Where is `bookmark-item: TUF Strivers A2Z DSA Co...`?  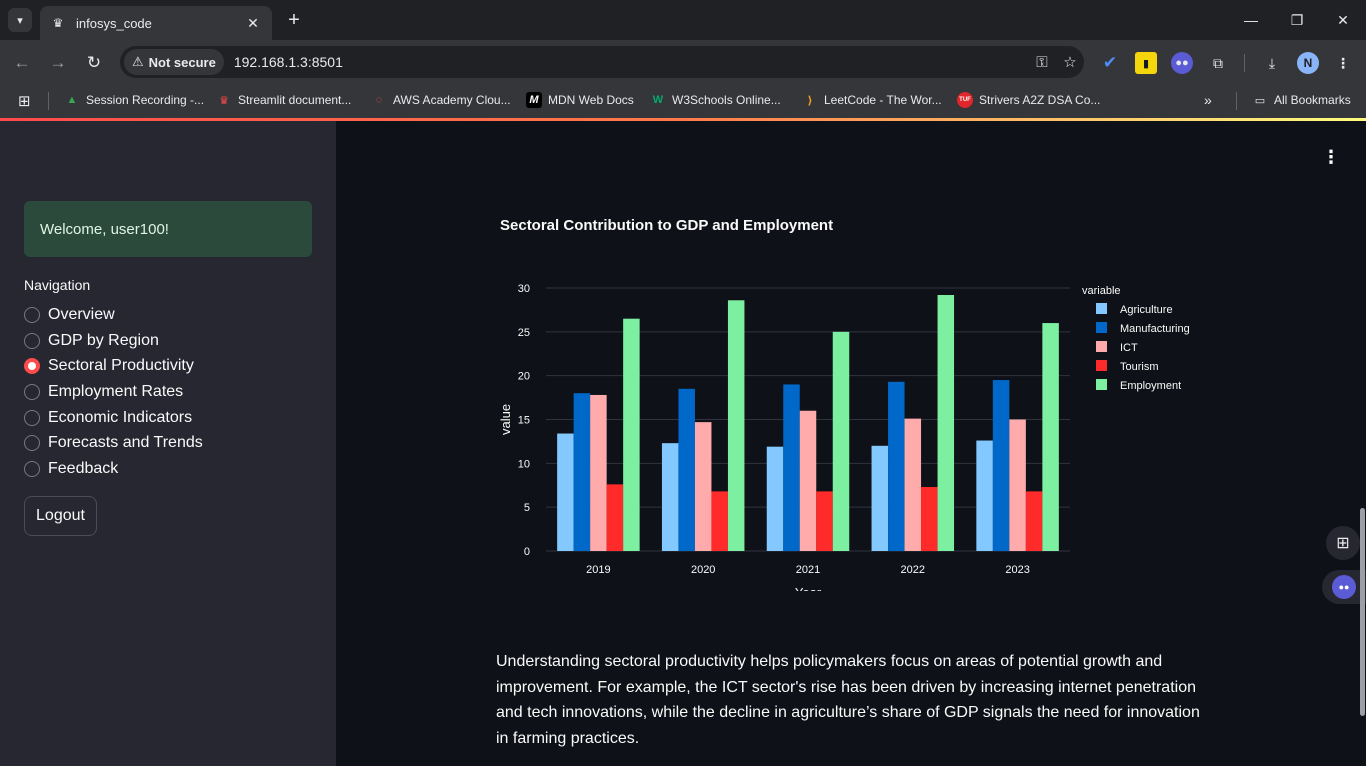 bookmark-item: TUF Strivers A2Z DSA Co... is located at coordinates (1028, 100).